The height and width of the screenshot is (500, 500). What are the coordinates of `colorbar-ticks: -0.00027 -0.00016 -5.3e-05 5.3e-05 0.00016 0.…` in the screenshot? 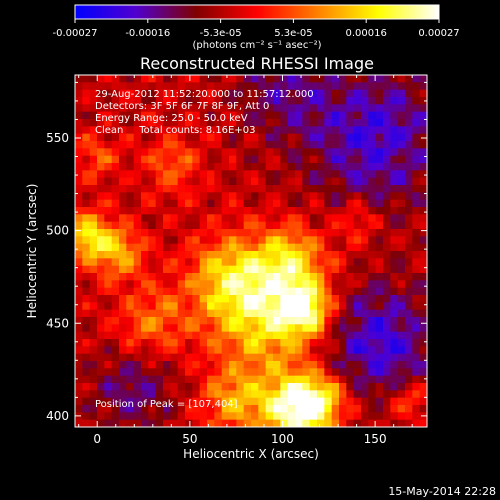 It's located at (256, 29).